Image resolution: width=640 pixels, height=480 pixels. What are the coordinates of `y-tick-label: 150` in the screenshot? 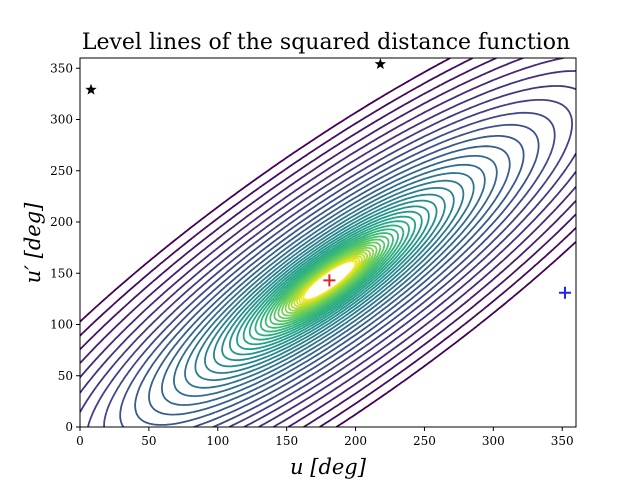 It's located at (61, 273).